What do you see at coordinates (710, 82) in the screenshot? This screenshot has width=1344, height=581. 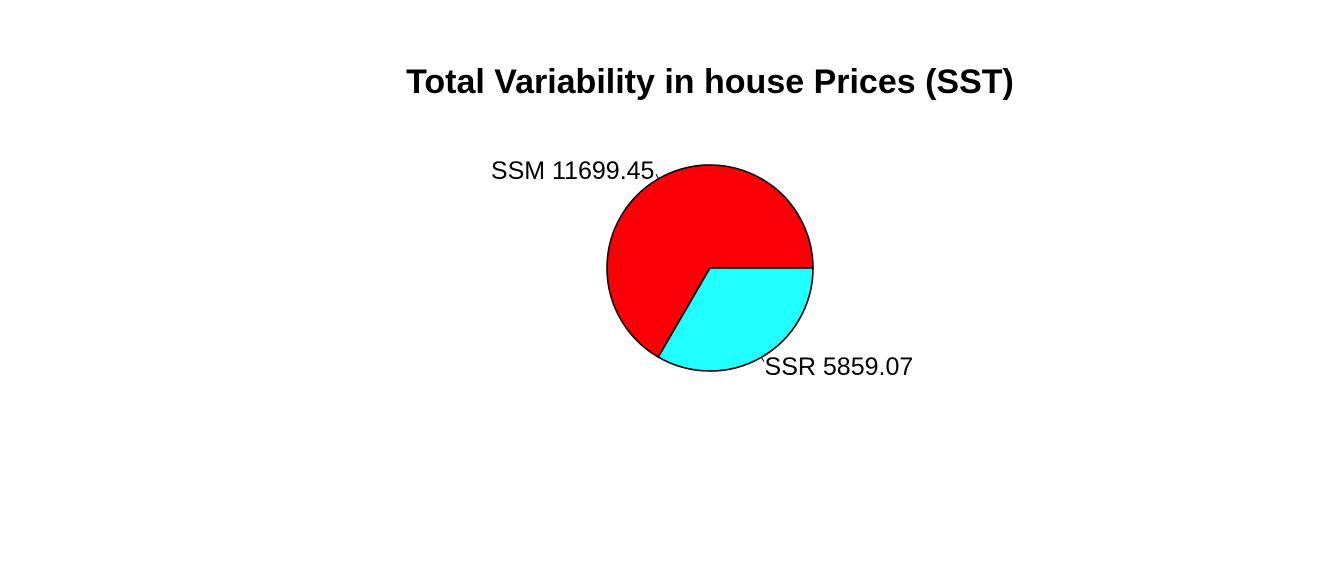 I see `chart-title: Total Variability in house Prices (SST)` at bounding box center [710, 82].